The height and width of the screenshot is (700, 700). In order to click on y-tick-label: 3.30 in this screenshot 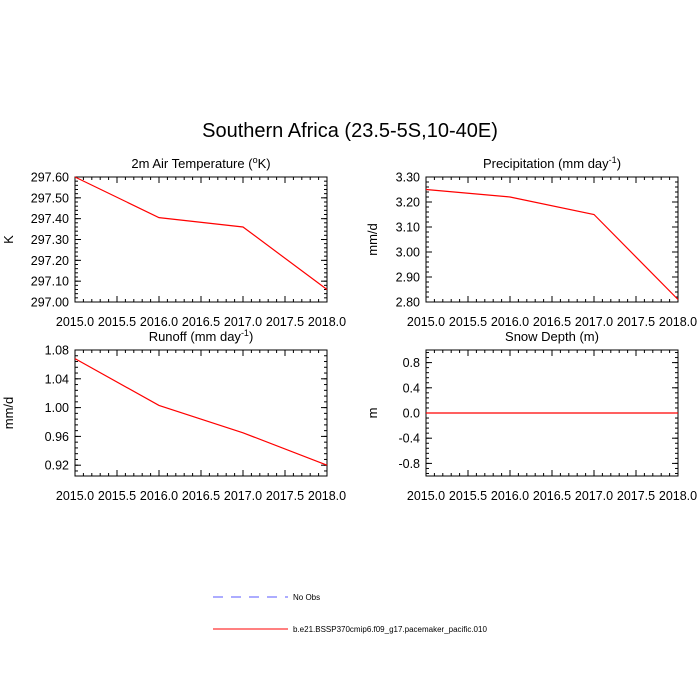, I will do `click(408, 178)`.